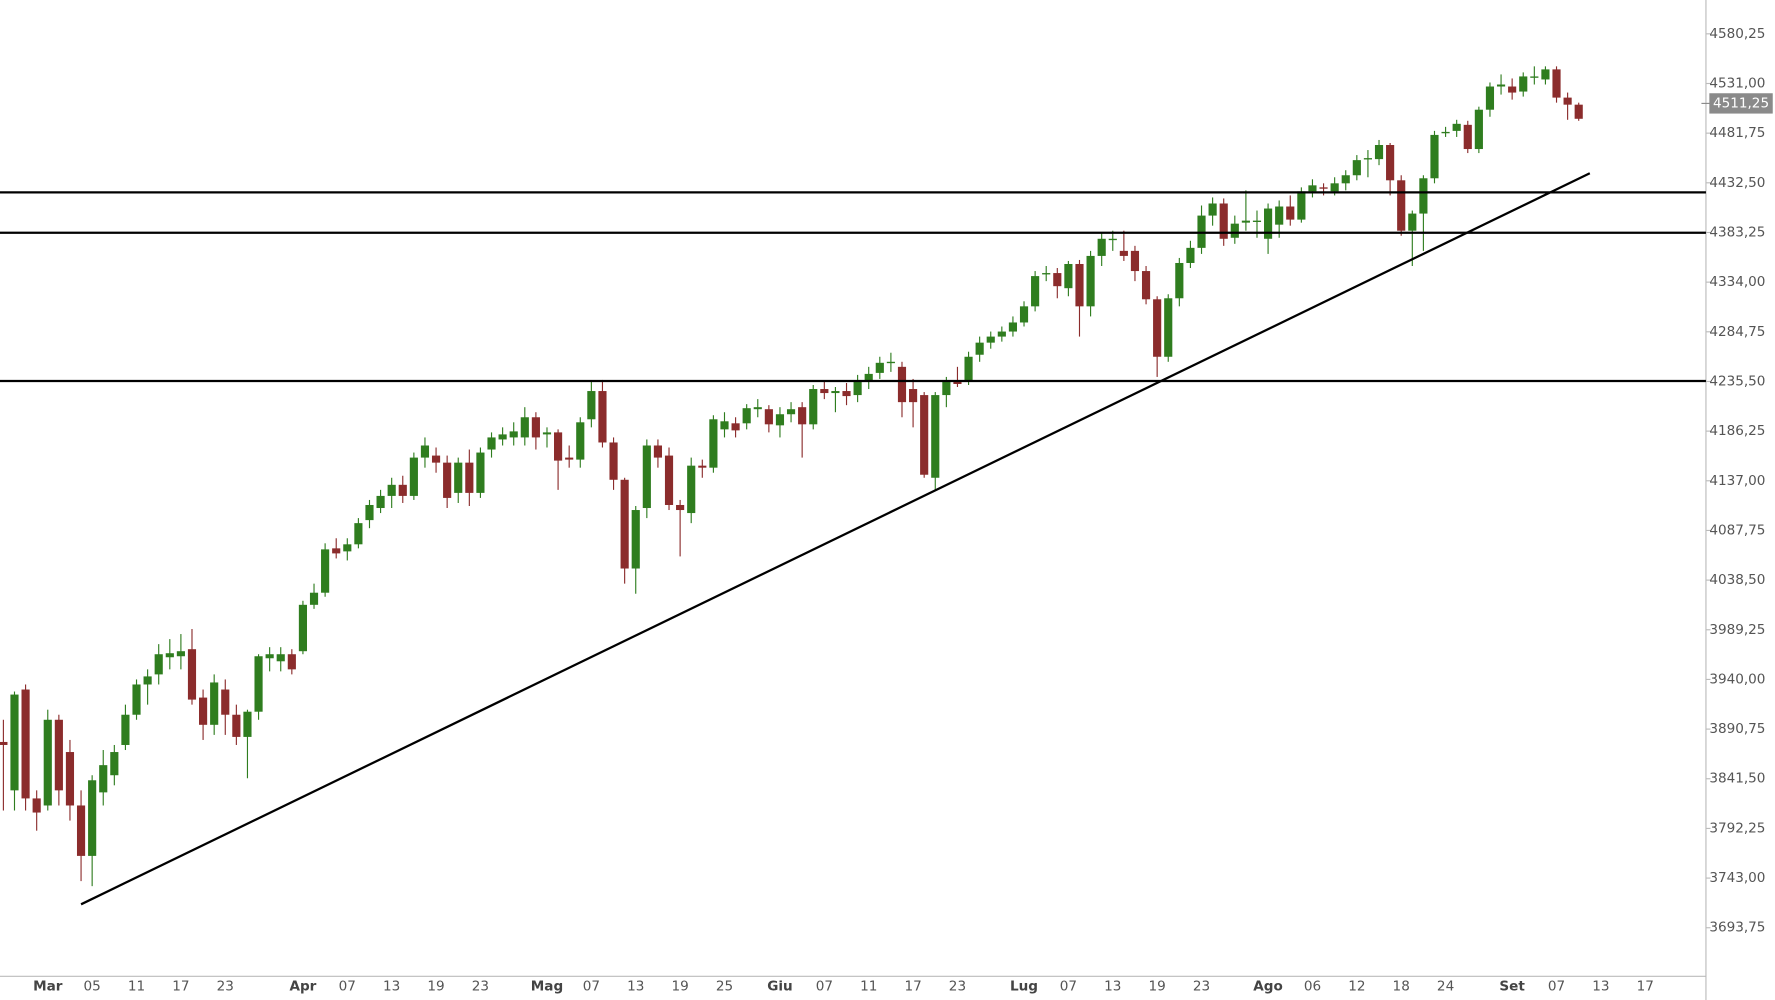  I want to click on x-tick-label: Mar, so click(48, 986).